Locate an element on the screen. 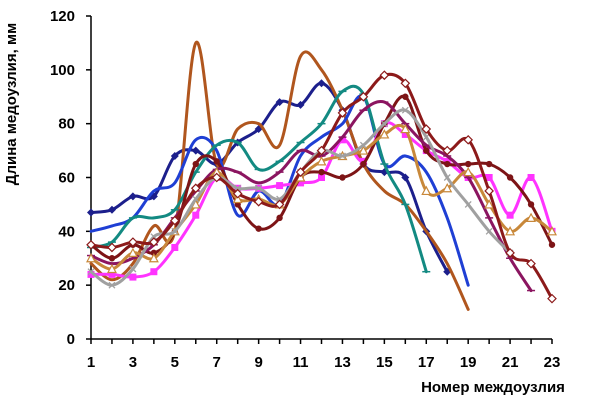  x-tick-label: 7 is located at coordinates (217, 362).